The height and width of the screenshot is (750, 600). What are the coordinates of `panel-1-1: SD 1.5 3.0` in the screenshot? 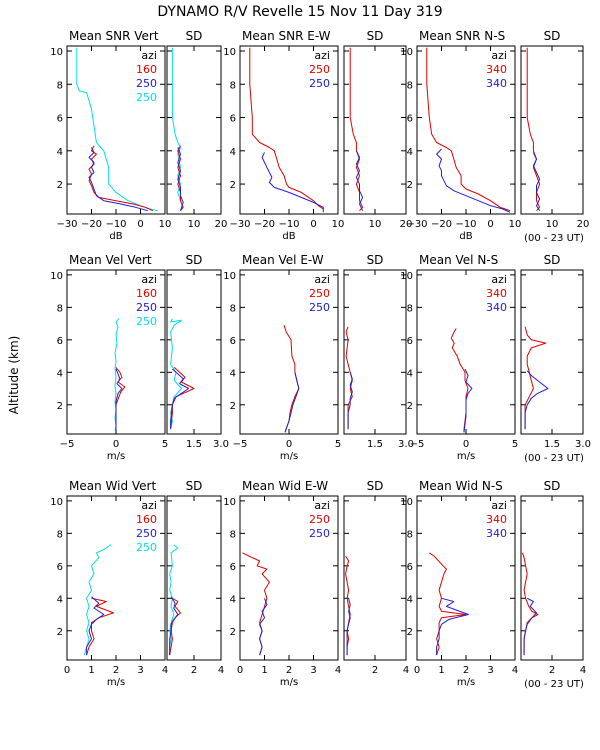 It's located at (197, 351).